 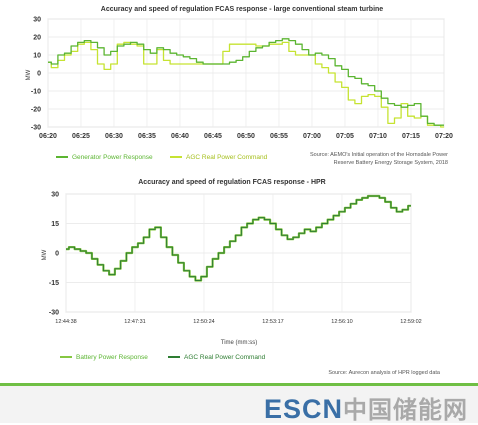 What do you see at coordinates (114, 136) in the screenshot?
I see `chart-1-x-tick-label: 06:30` at bounding box center [114, 136].